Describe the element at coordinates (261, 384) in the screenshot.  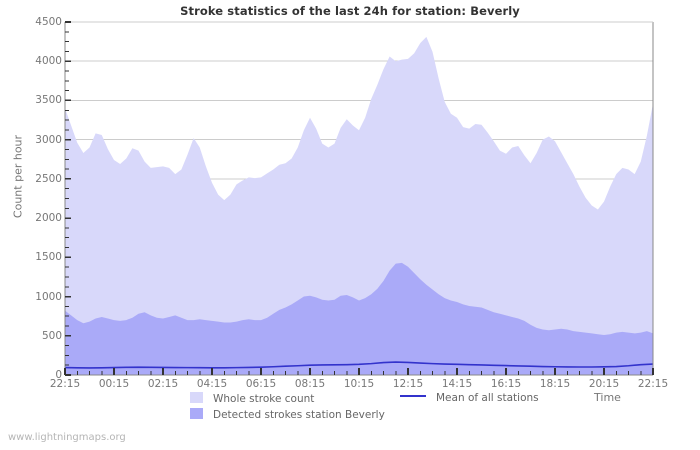
I see `x-axis-tick-label: 06:15` at that location.